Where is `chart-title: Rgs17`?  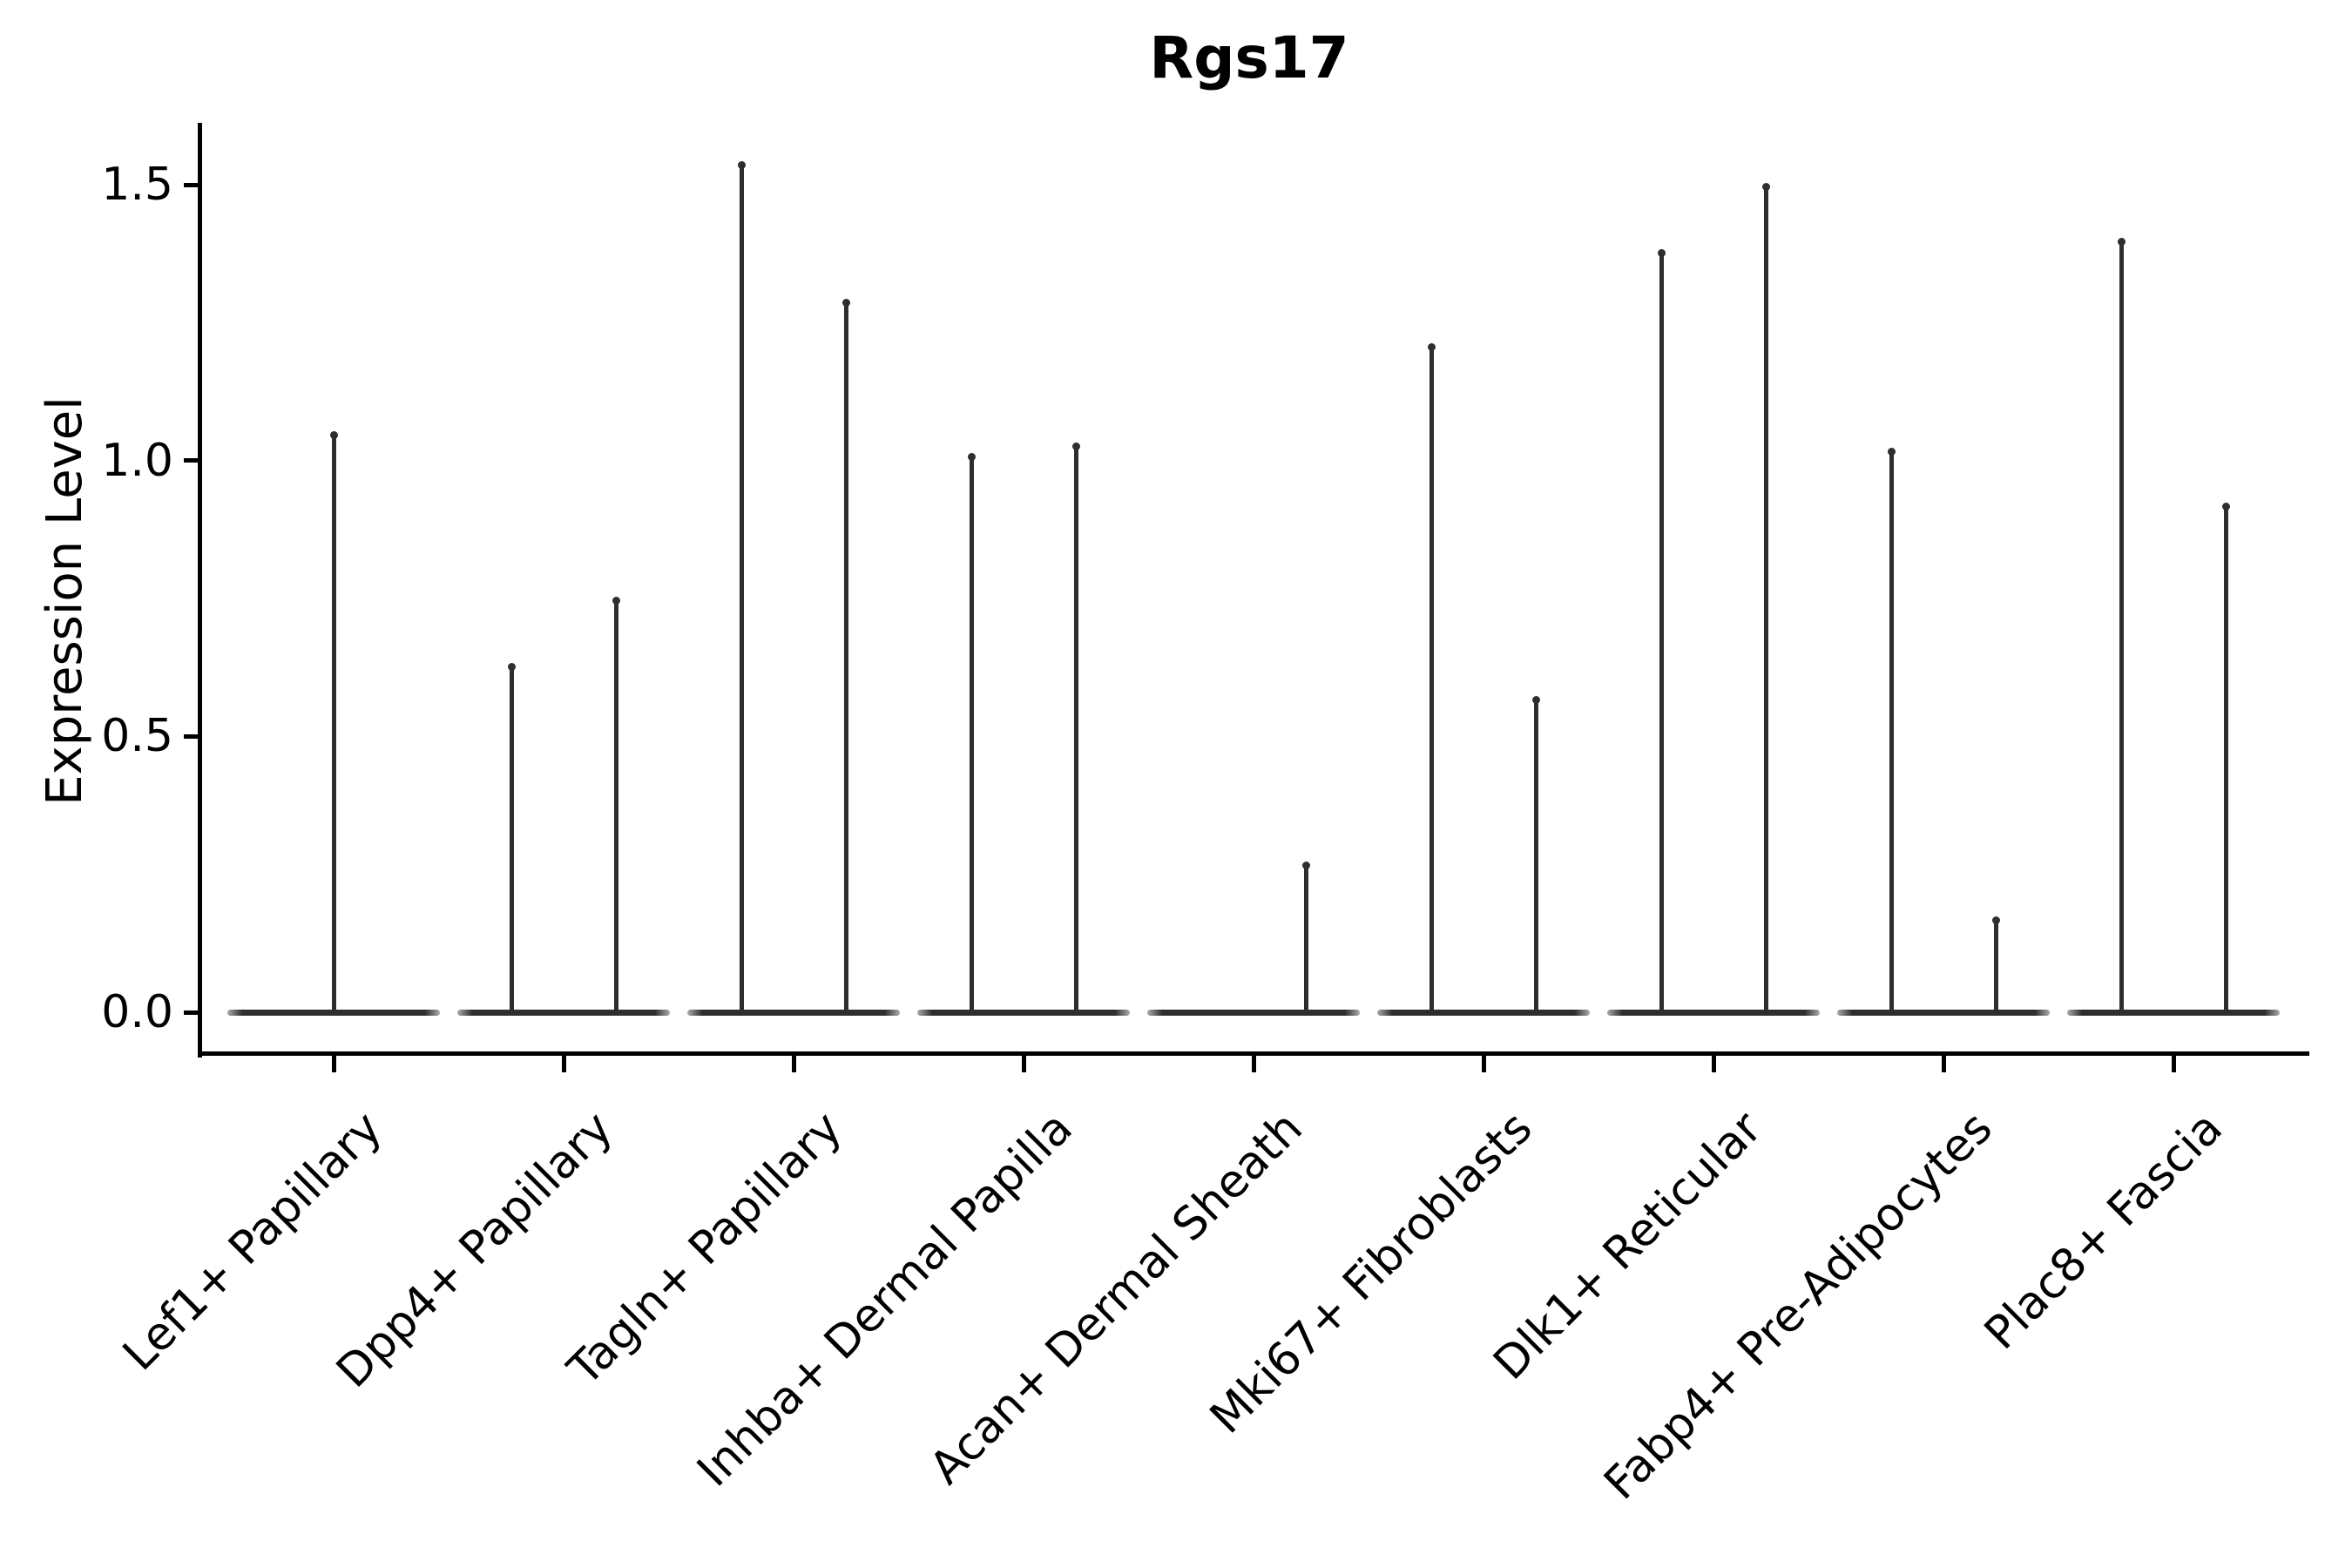 chart-title: Rgs17 is located at coordinates (1249, 58).